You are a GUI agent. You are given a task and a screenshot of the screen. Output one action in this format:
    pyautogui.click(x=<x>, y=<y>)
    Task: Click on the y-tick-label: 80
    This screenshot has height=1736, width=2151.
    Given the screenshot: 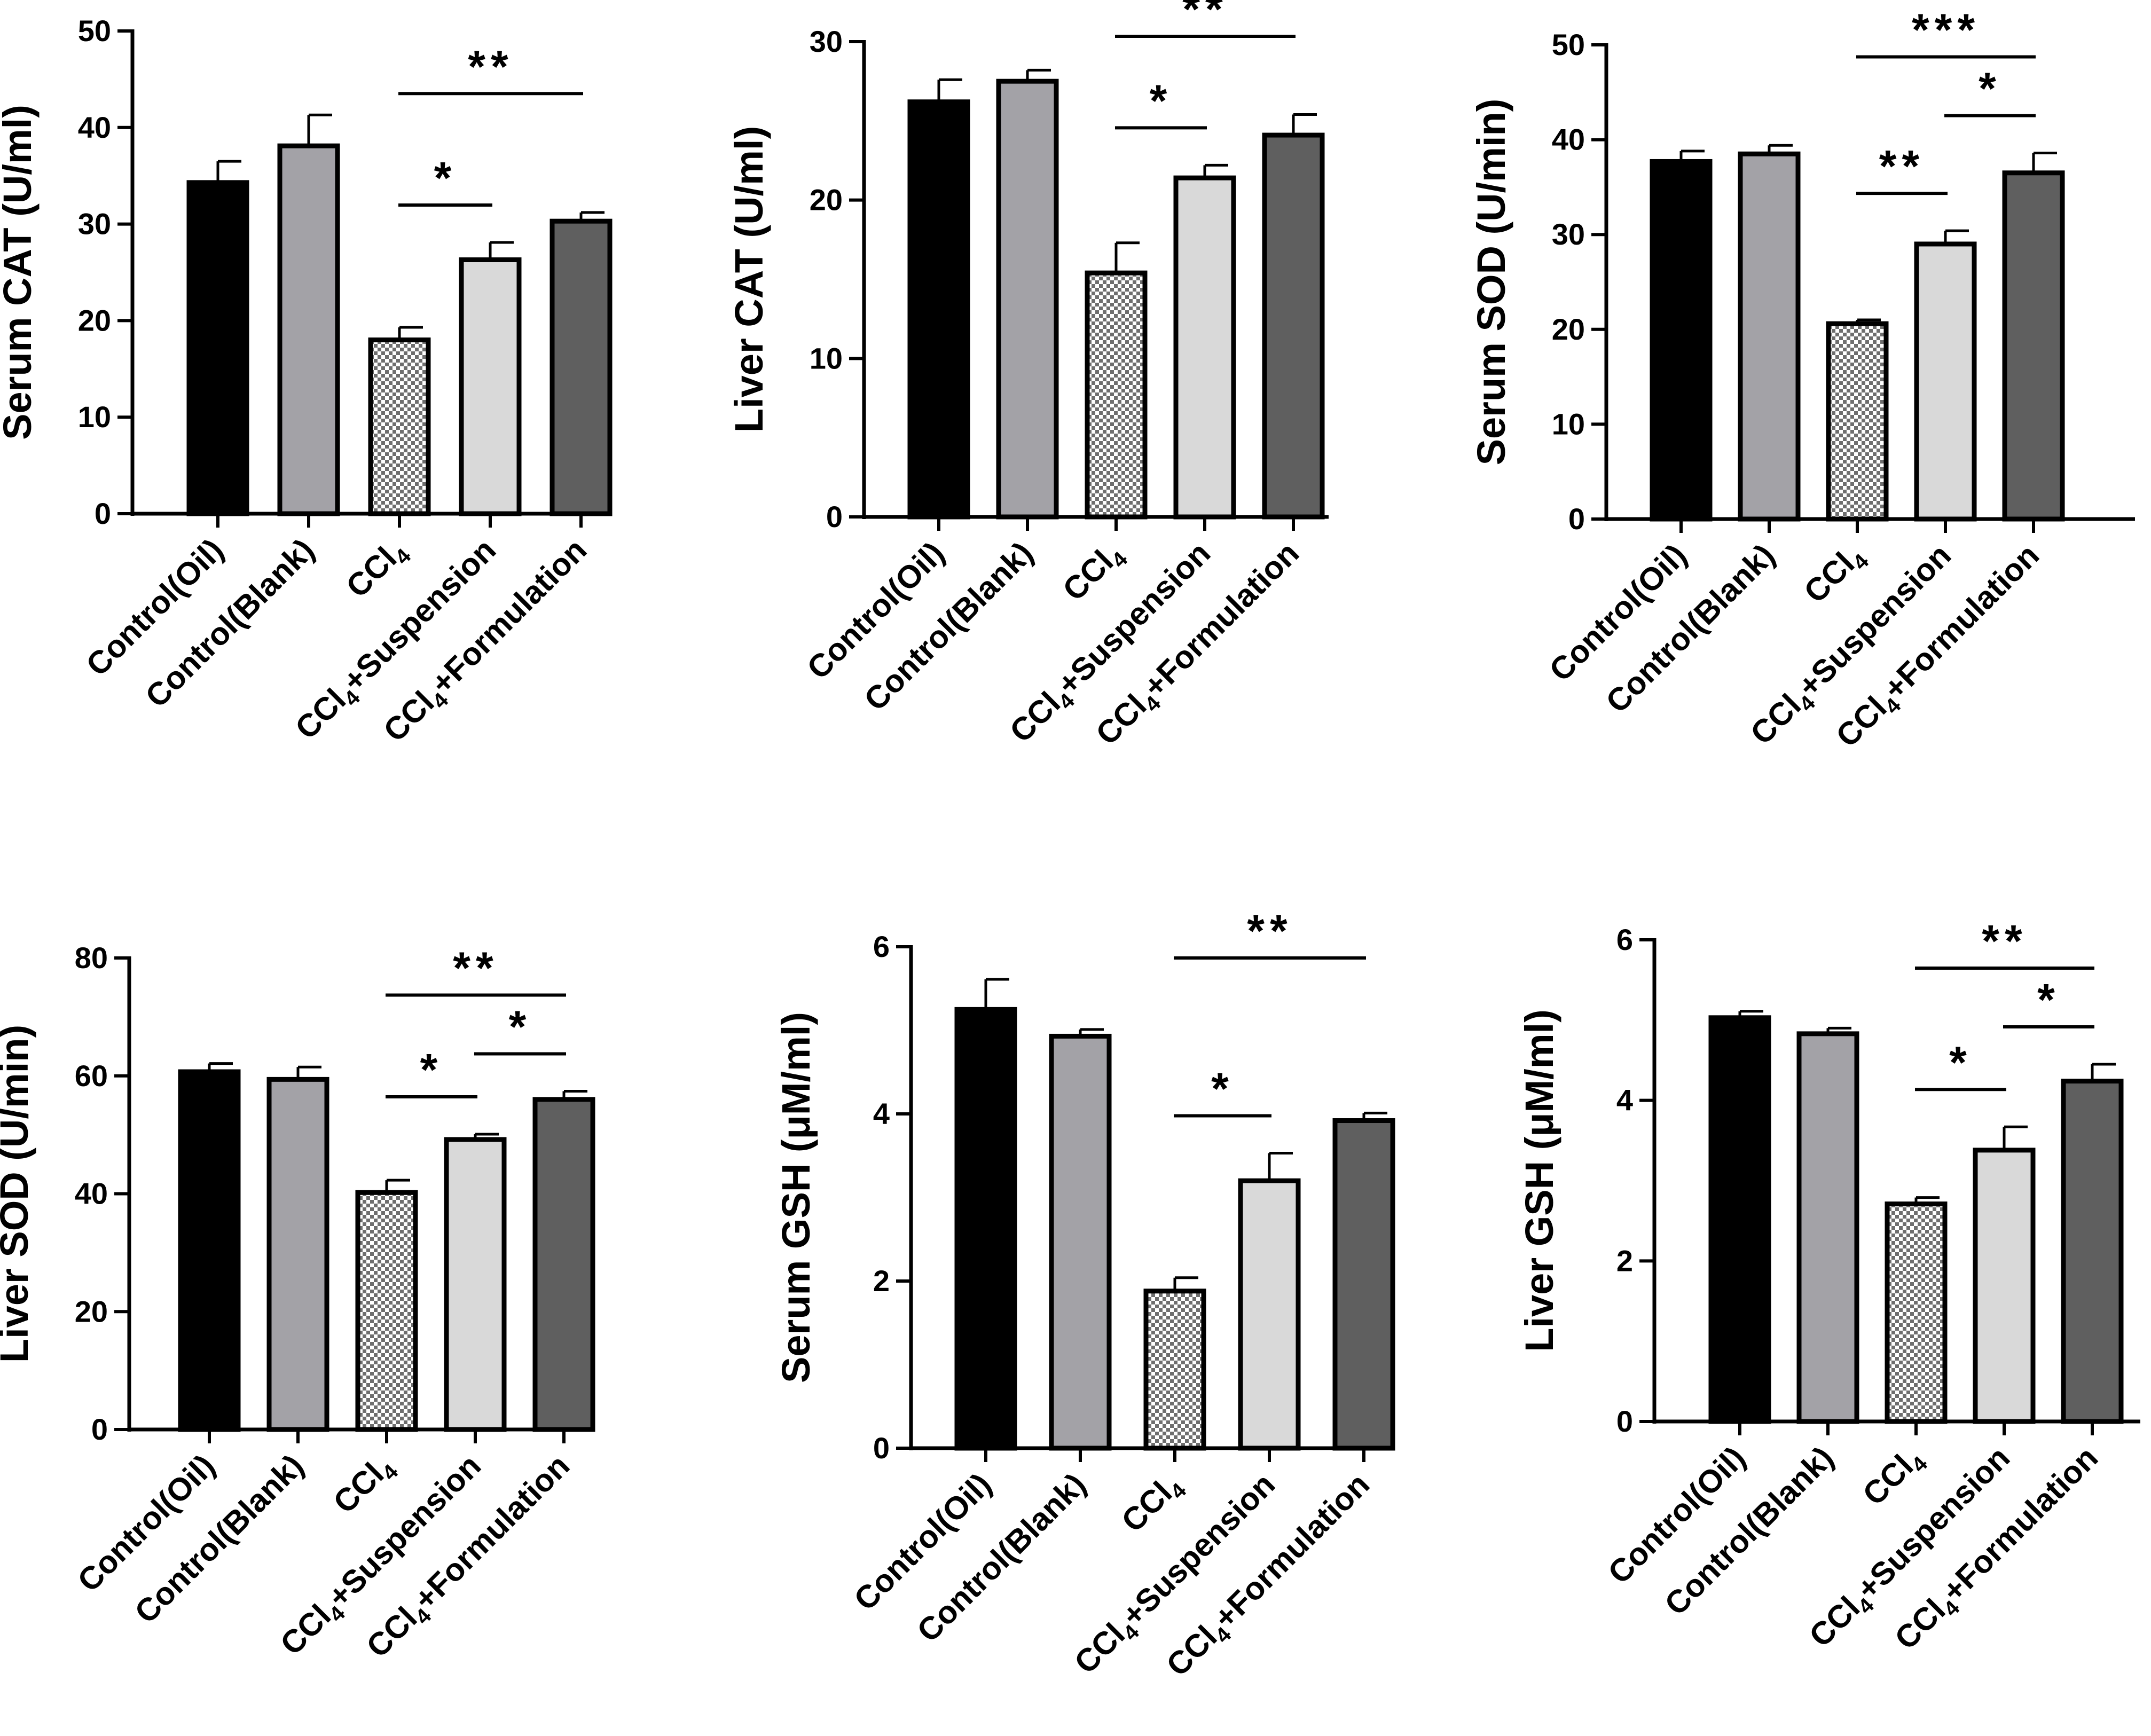 What is the action you would take?
    pyautogui.click(x=91, y=958)
    